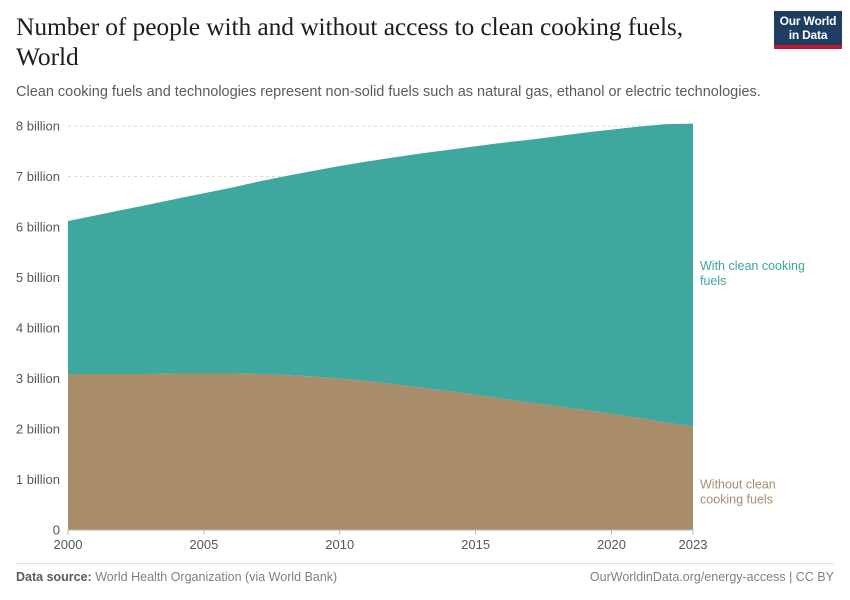  I want to click on x-axis-tick-label: 2015, so click(475, 543).